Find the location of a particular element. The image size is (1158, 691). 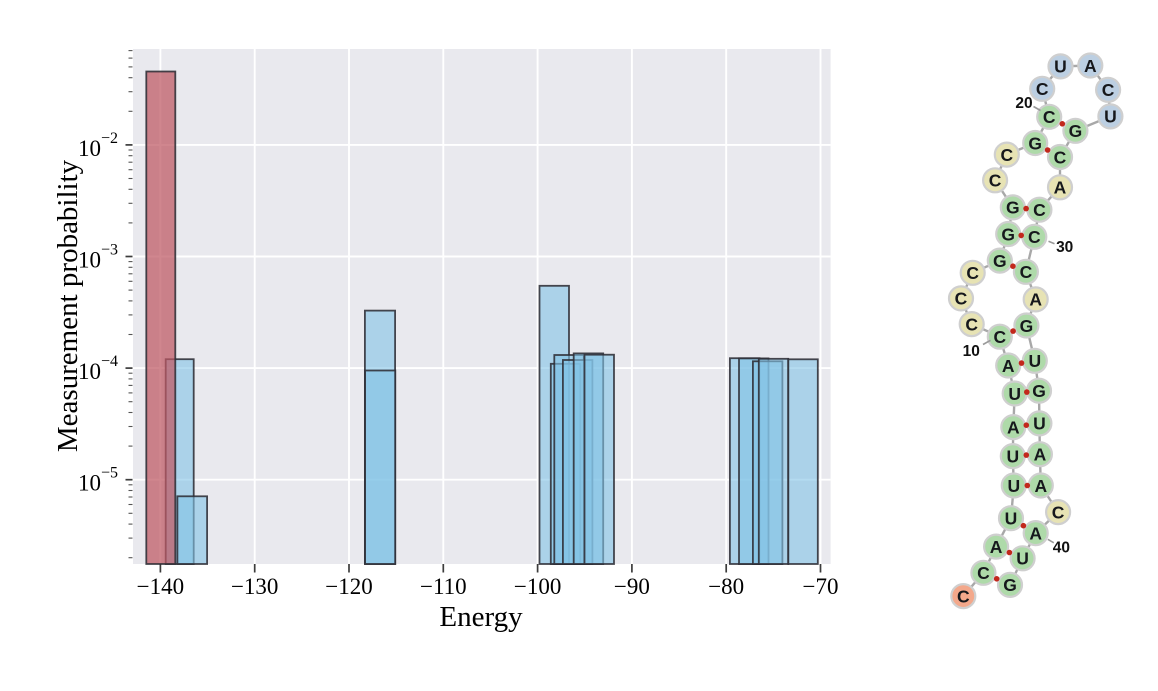

svg-text: −110 is located at coordinates (443, 586).